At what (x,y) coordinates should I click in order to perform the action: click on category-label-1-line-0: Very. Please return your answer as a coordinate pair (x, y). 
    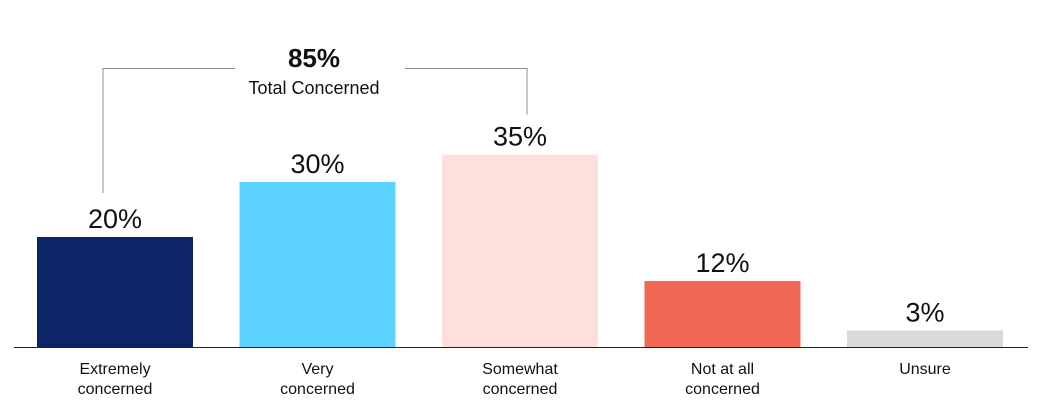
    Looking at the image, I should click on (317, 369).